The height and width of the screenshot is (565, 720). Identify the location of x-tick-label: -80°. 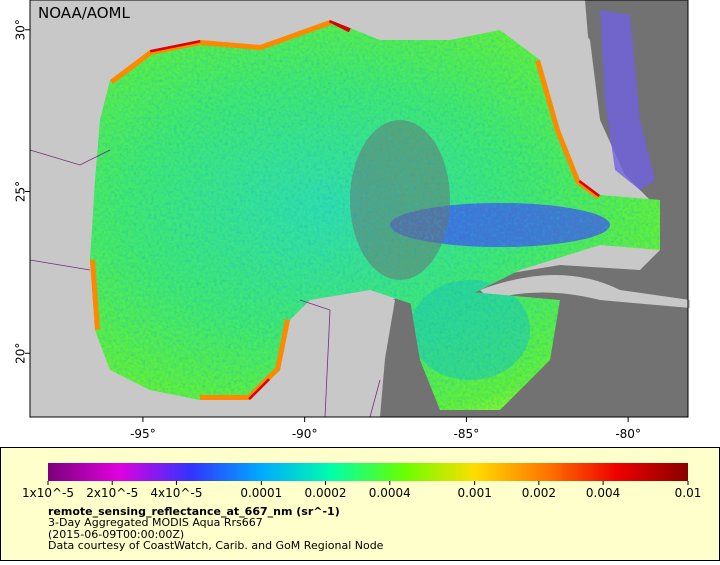
(628, 434).